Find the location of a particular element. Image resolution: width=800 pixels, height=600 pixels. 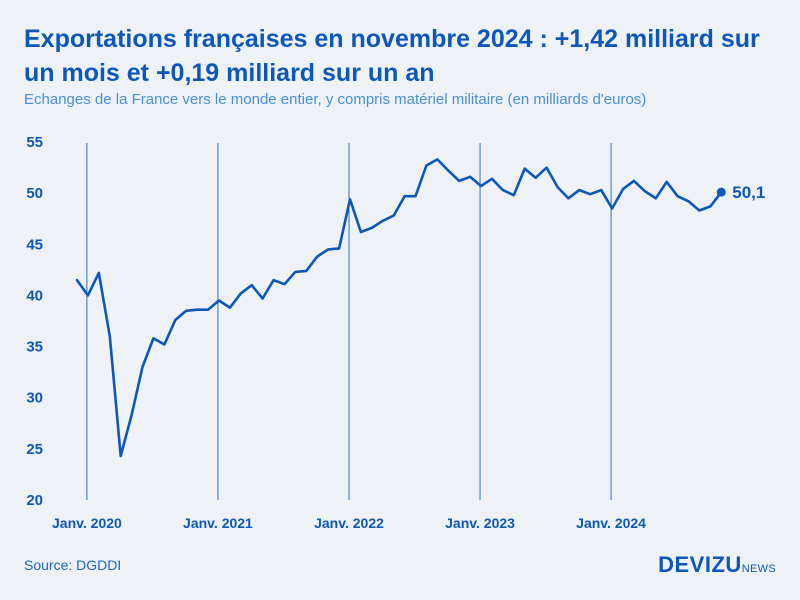

last-value-label: 50,1 is located at coordinates (748, 192).